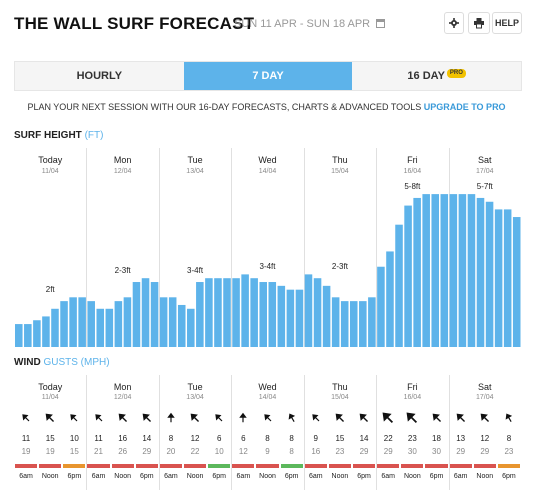  What do you see at coordinates (268, 76) in the screenshot?
I see `tab-7-day: 7 DAY` at bounding box center [268, 76].